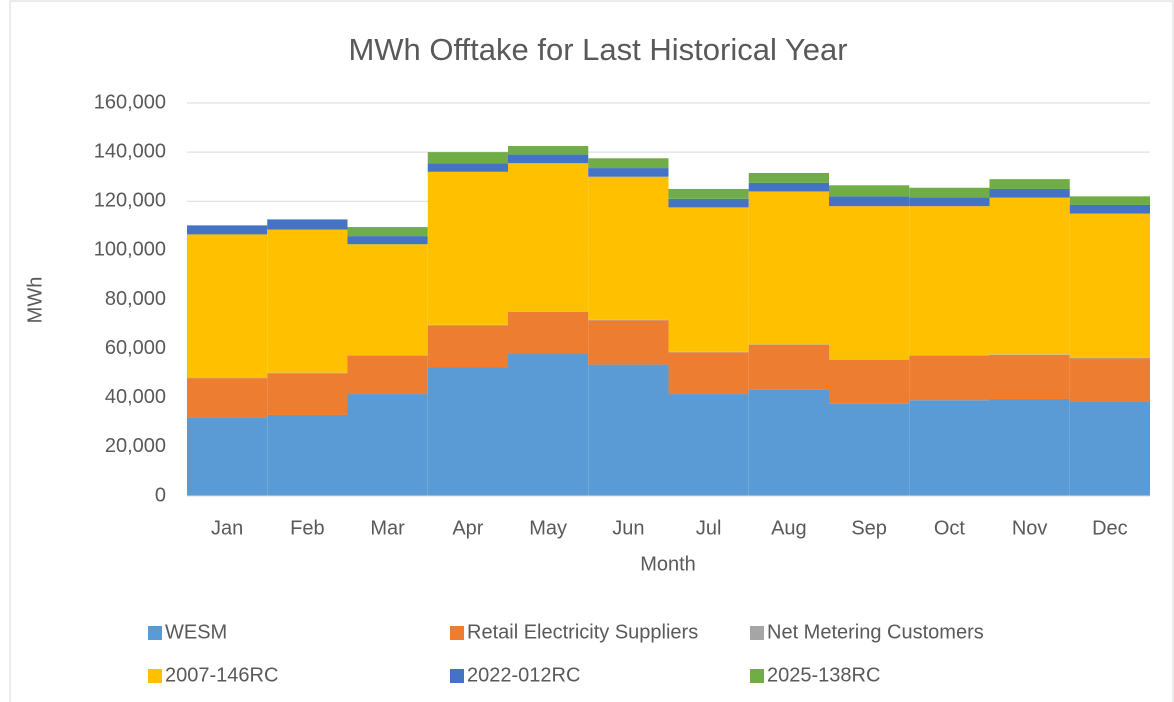  What do you see at coordinates (227, 528) in the screenshot?
I see `x-tick-label: Jan` at bounding box center [227, 528].